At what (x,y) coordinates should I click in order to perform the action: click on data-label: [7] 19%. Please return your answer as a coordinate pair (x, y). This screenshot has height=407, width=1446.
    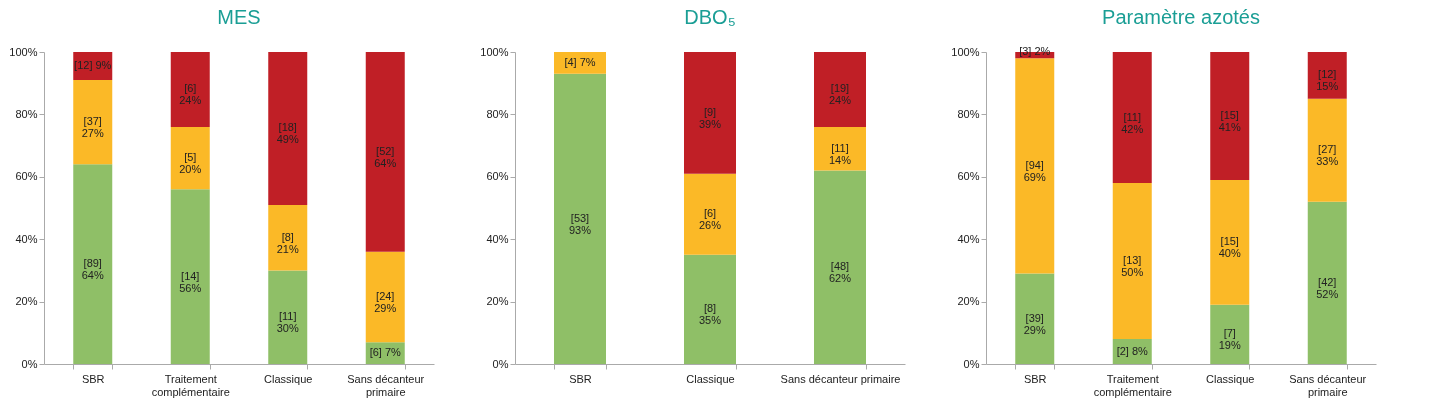
    Looking at the image, I should click on (1229, 339).